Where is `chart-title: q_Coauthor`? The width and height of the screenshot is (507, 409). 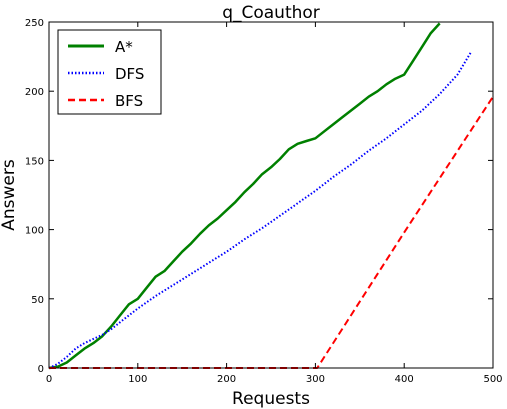
chart-title: q_Coauthor is located at coordinates (271, 13).